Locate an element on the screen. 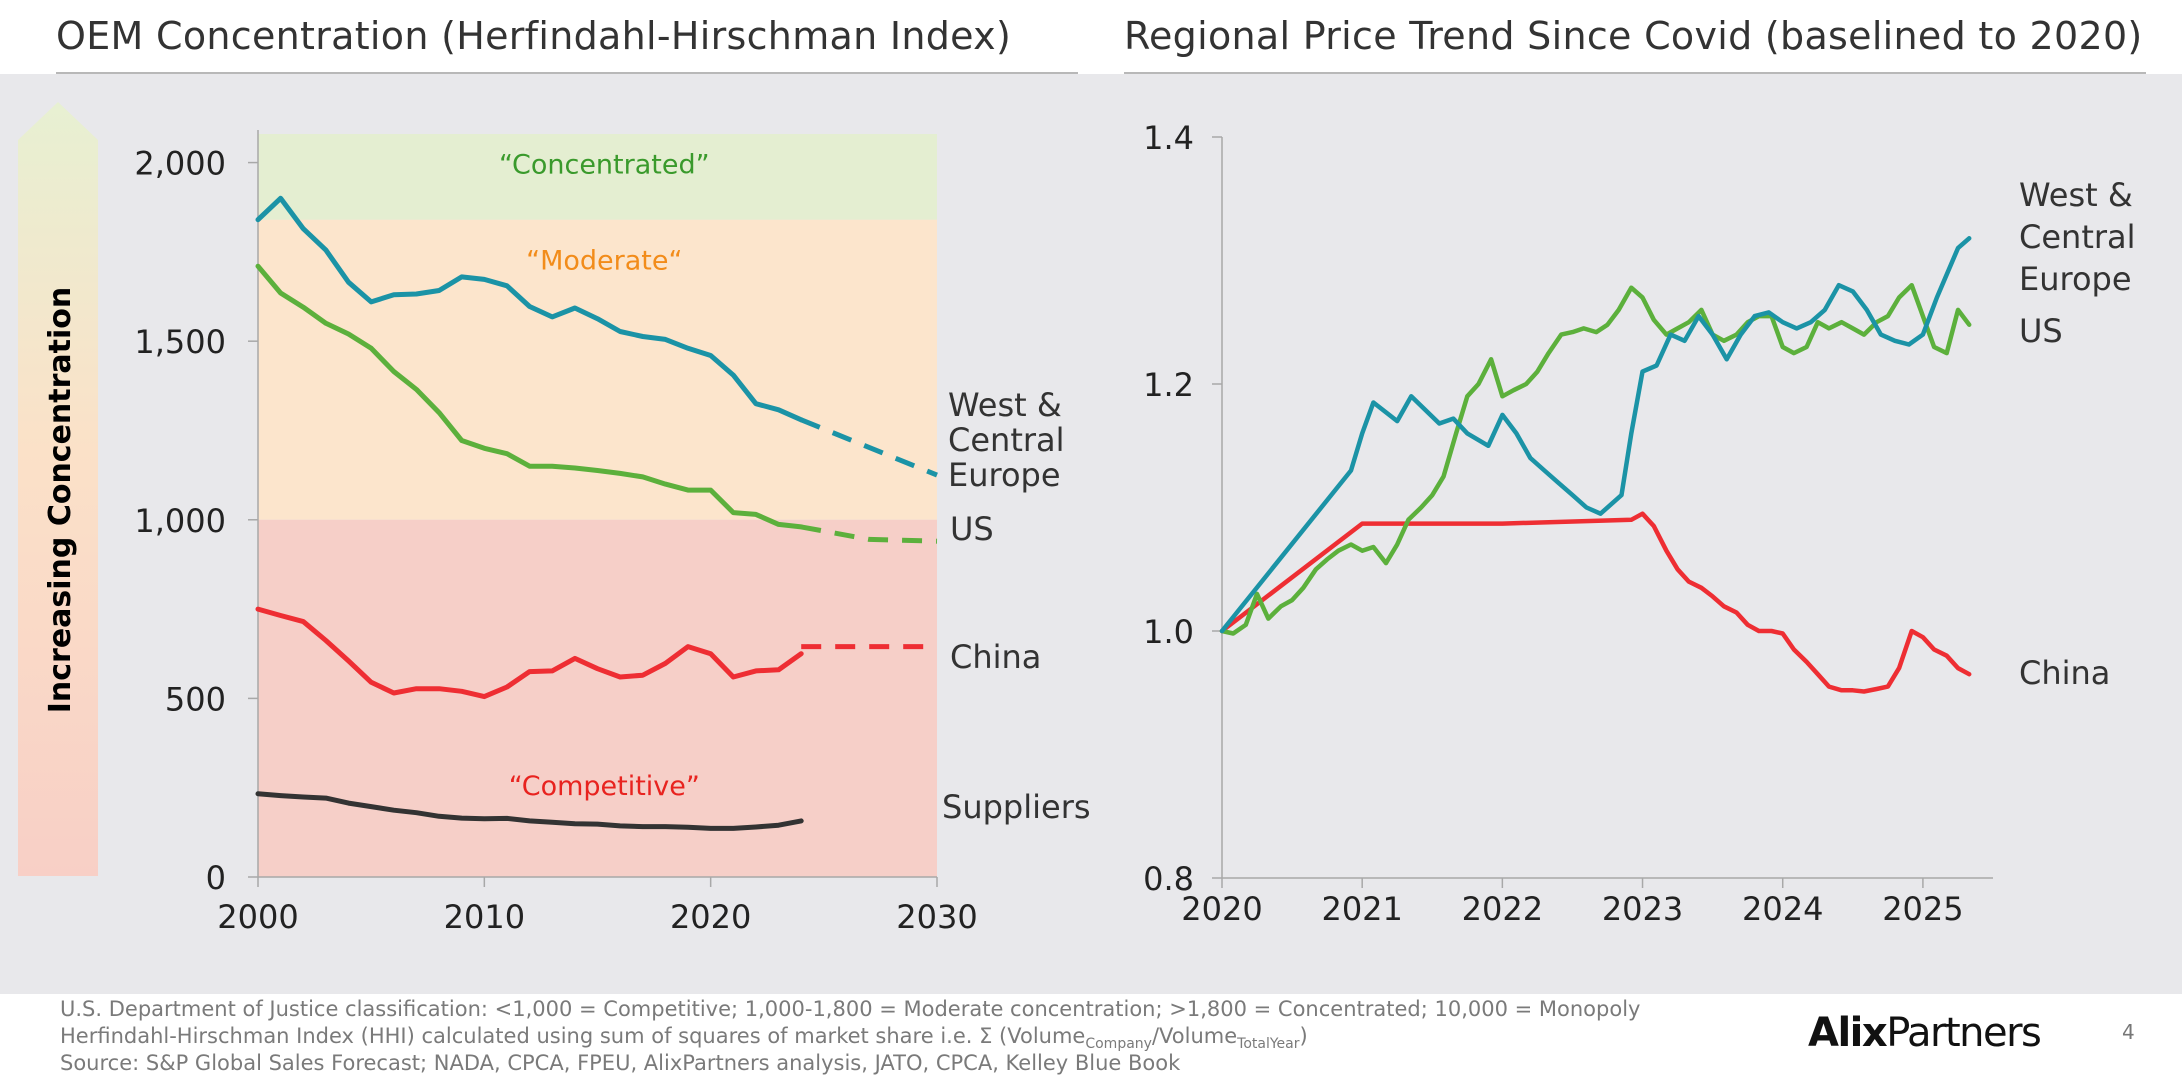 The image size is (2182, 1078). alixpartners-logo: AlixPartners is located at coordinates (1925, 1033).